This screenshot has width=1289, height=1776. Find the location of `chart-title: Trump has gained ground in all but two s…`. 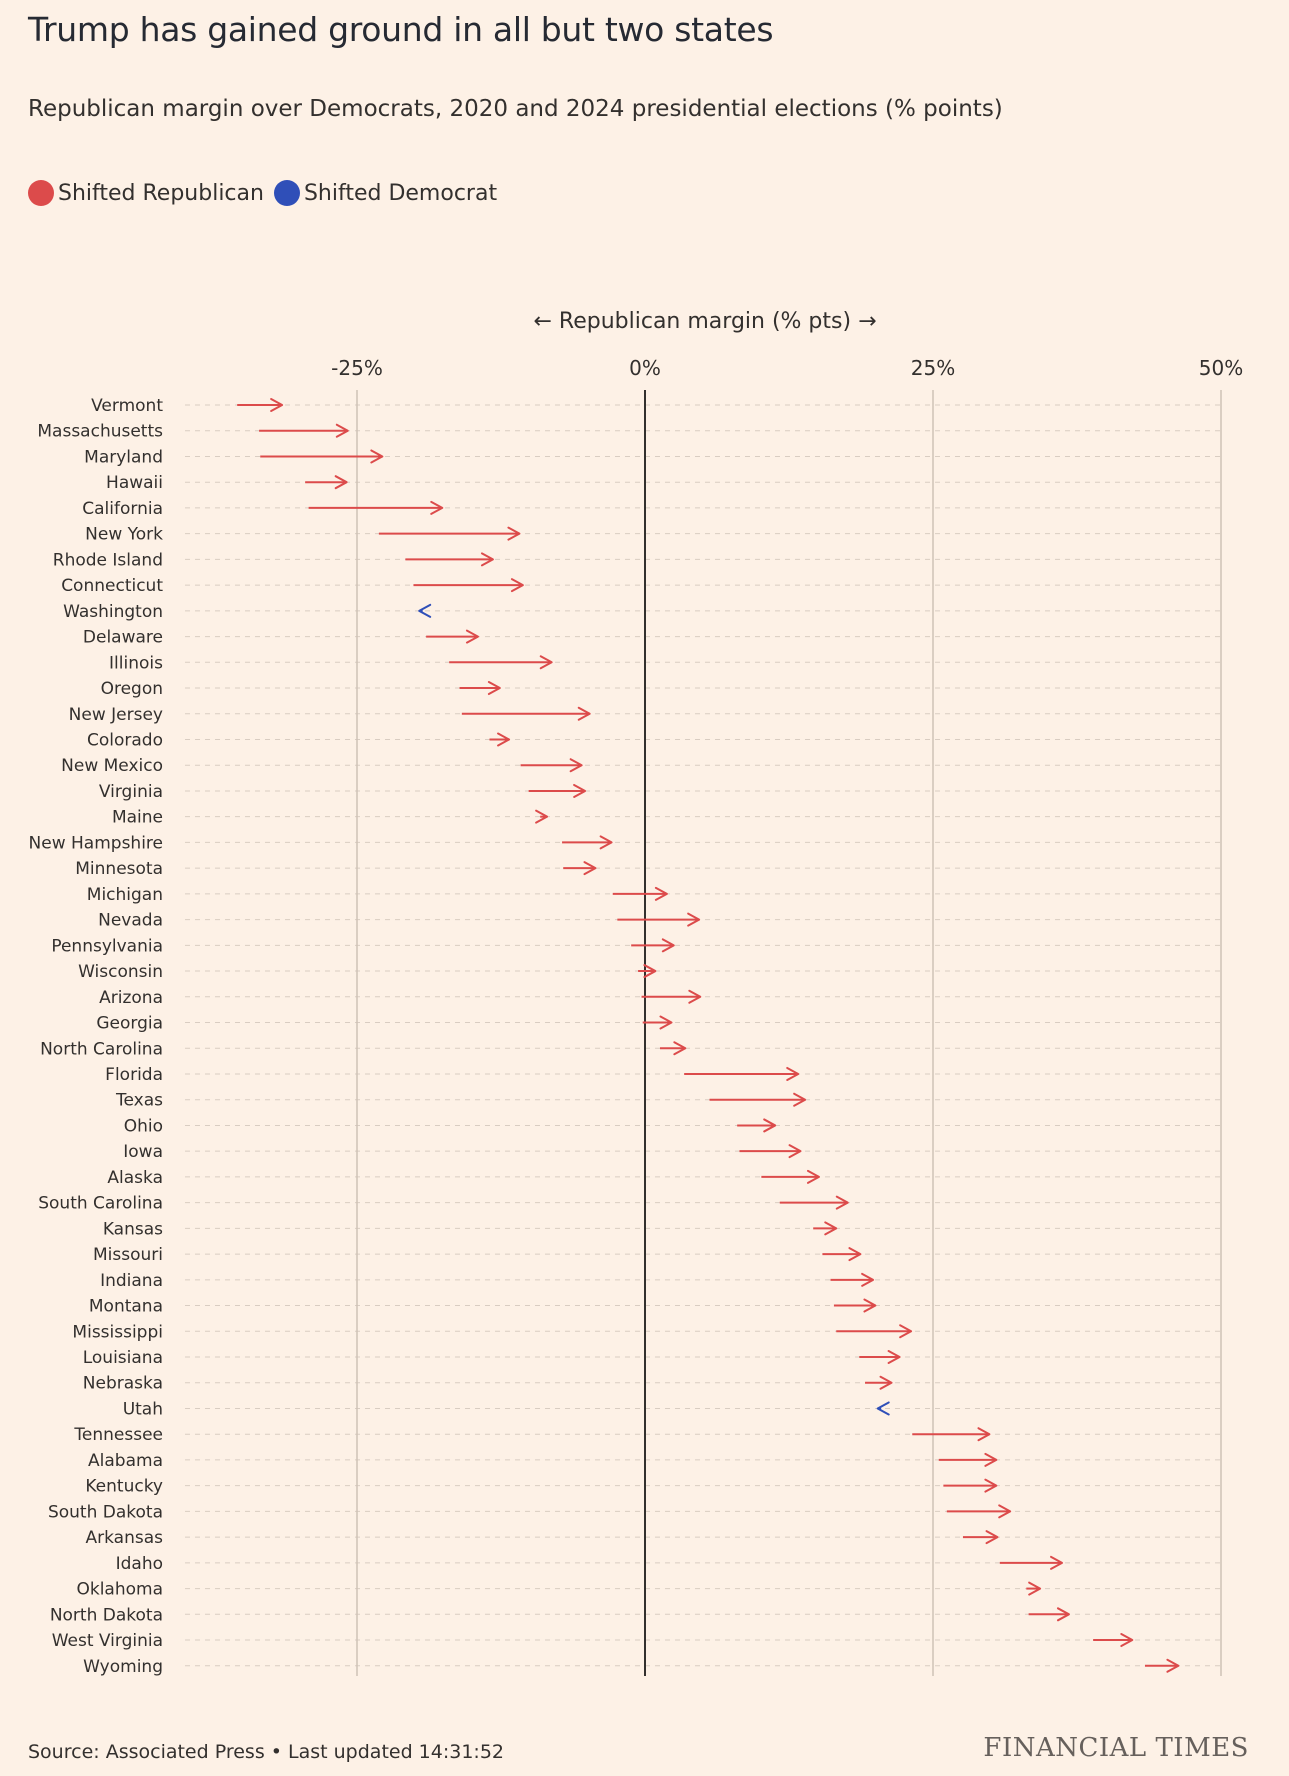

chart-title: Trump has gained ground in all but two s… is located at coordinates (401, 29).